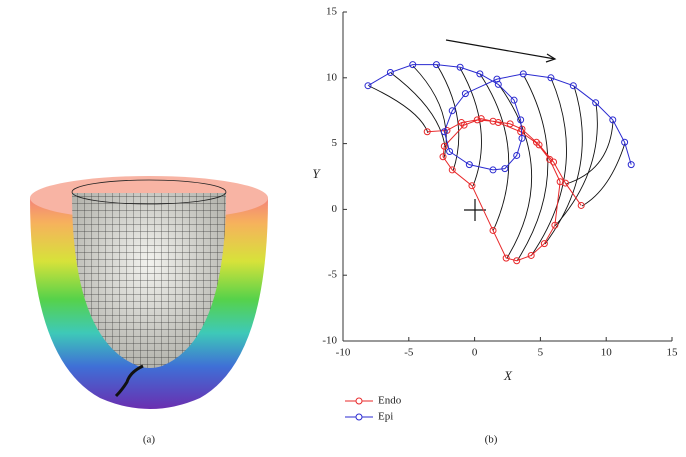 This screenshot has width=686, height=457. Describe the element at coordinates (335, 143) in the screenshot. I see `y-tick-label: 5` at that location.